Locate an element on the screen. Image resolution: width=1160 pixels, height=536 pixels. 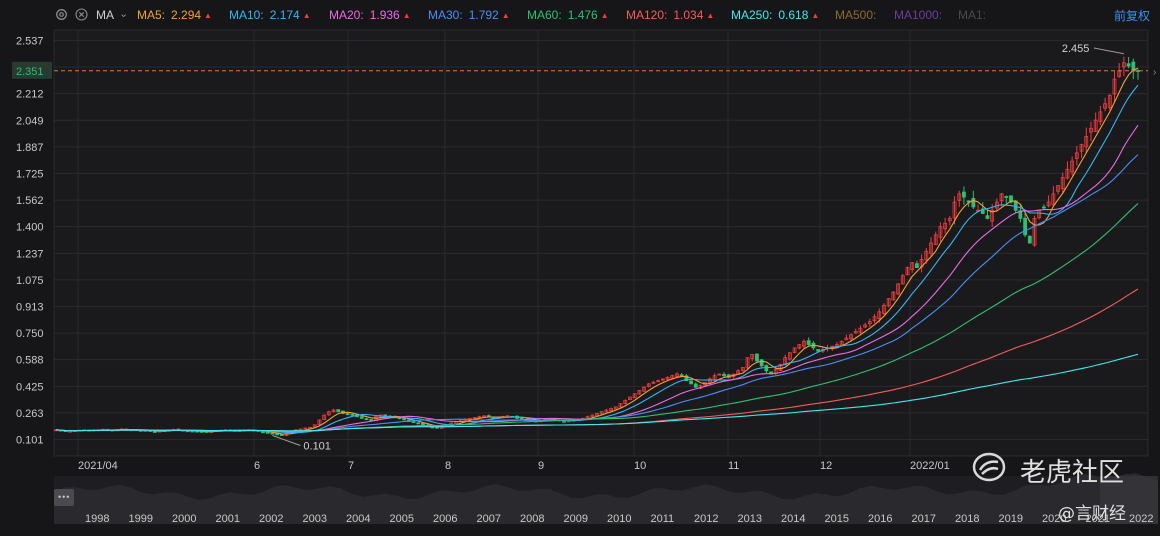
ma-legend-ma60: MA60: 1.476 ▲ is located at coordinates (568, 15).